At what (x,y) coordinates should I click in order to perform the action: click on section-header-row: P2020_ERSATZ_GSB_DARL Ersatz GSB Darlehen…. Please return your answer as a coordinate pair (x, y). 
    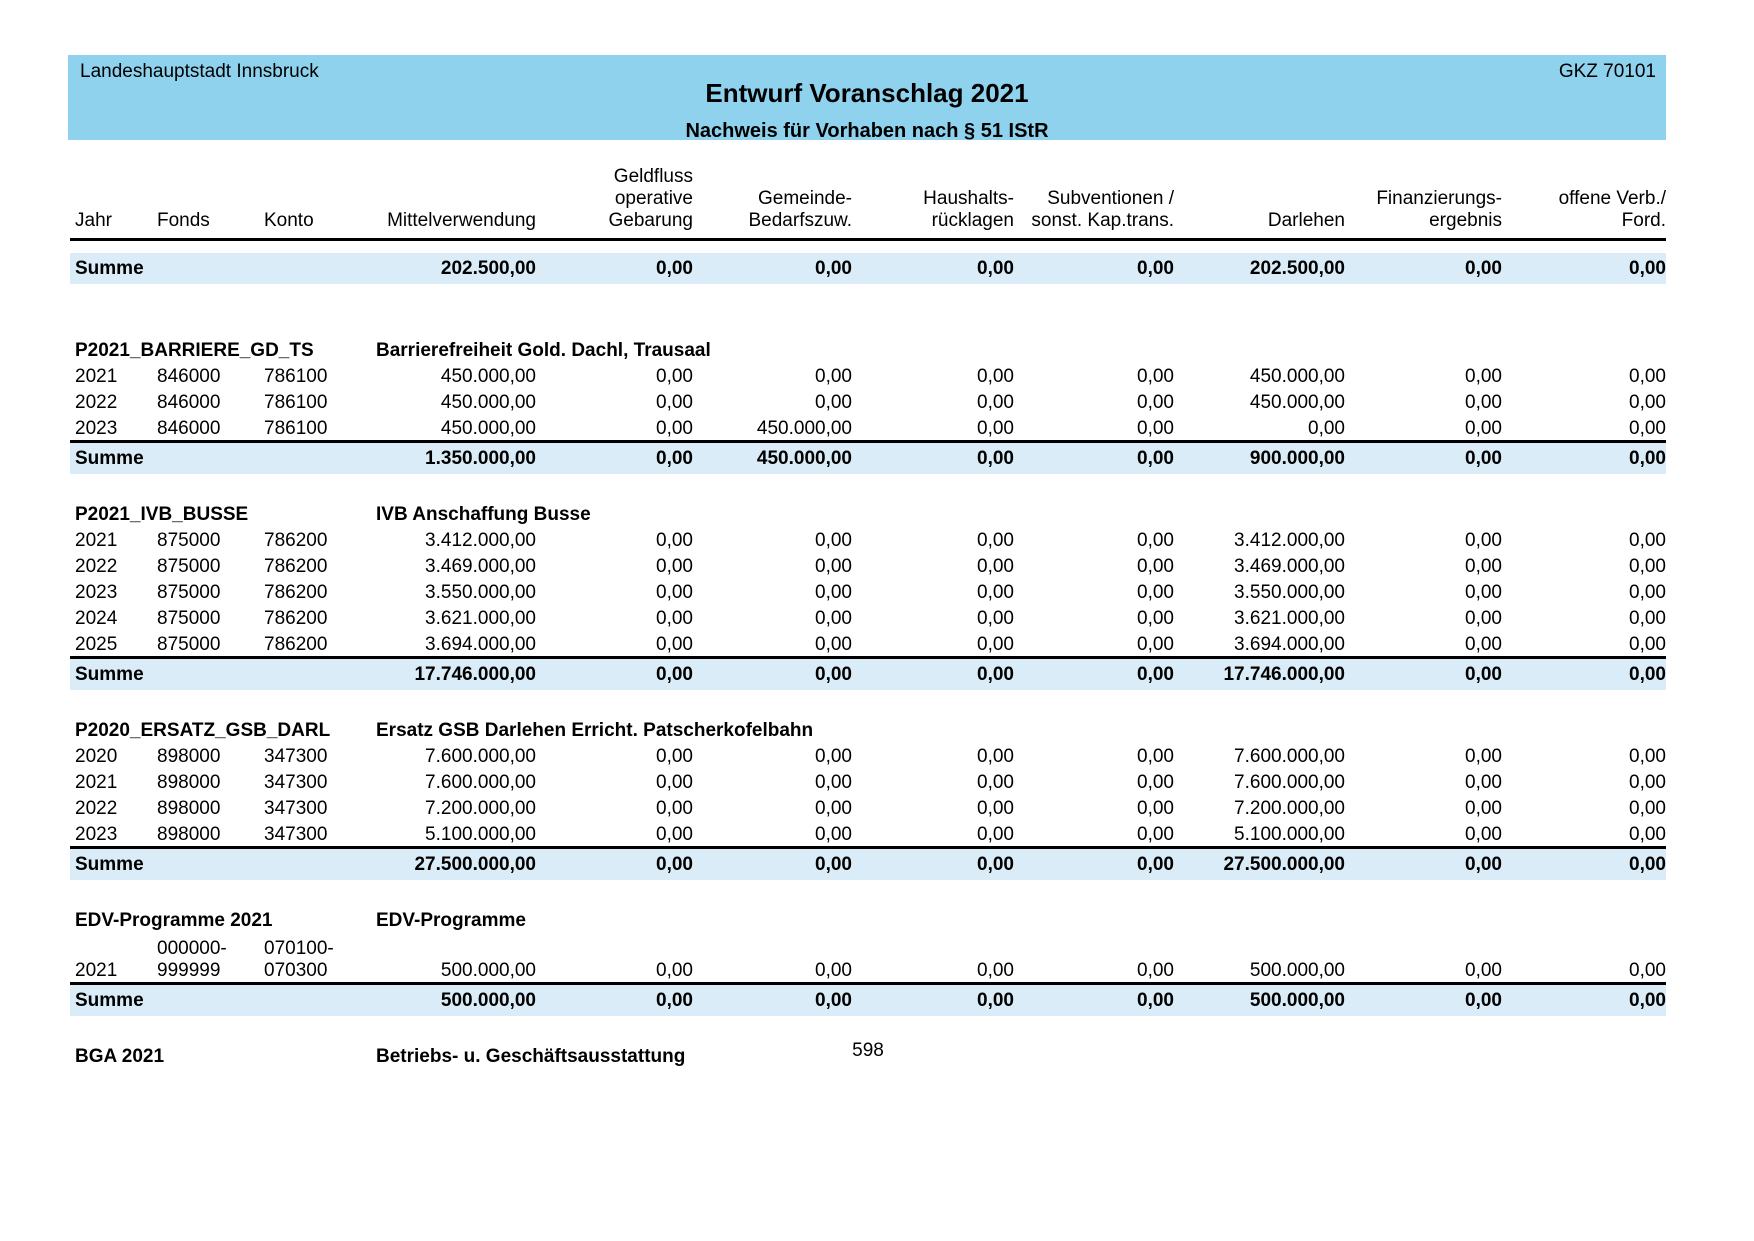
    Looking at the image, I should click on (868, 727).